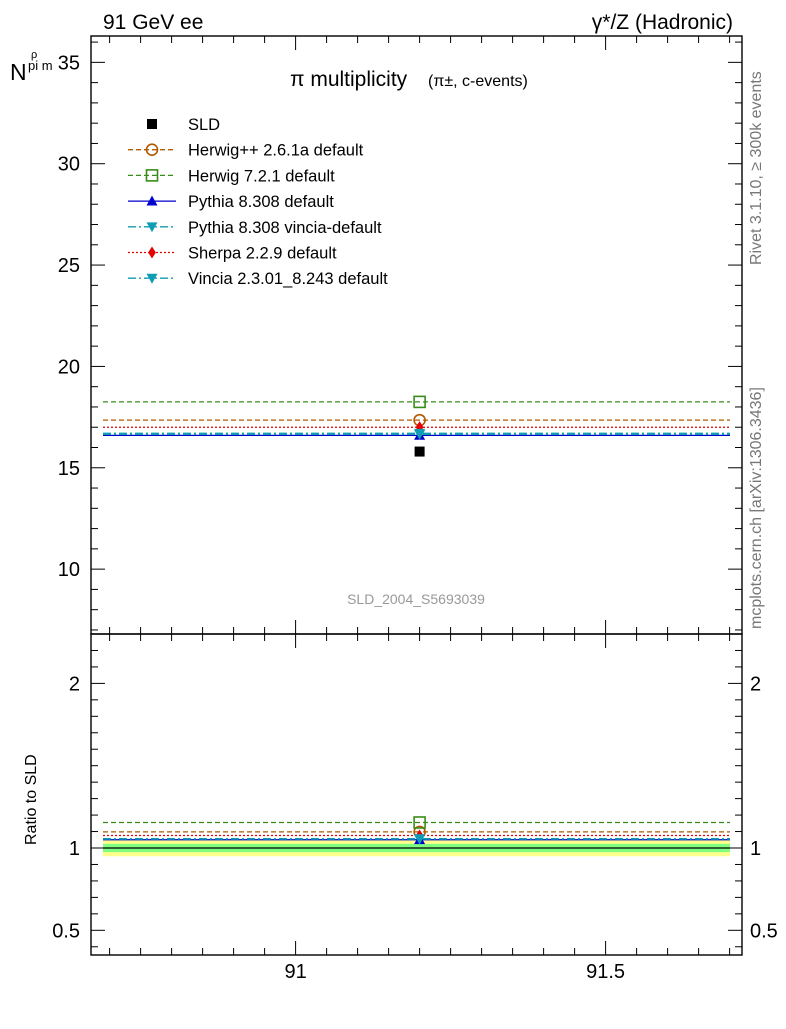  What do you see at coordinates (66, 931) in the screenshot?
I see `ratio-y-tick-label-left: 0.5` at bounding box center [66, 931].